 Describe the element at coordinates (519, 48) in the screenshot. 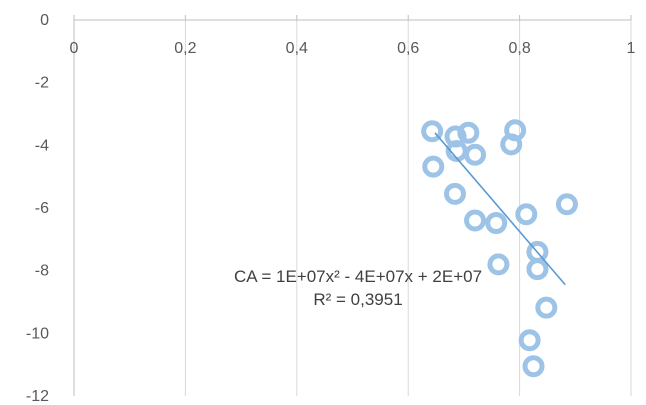

I see `x-tick-label: 0,8` at that location.